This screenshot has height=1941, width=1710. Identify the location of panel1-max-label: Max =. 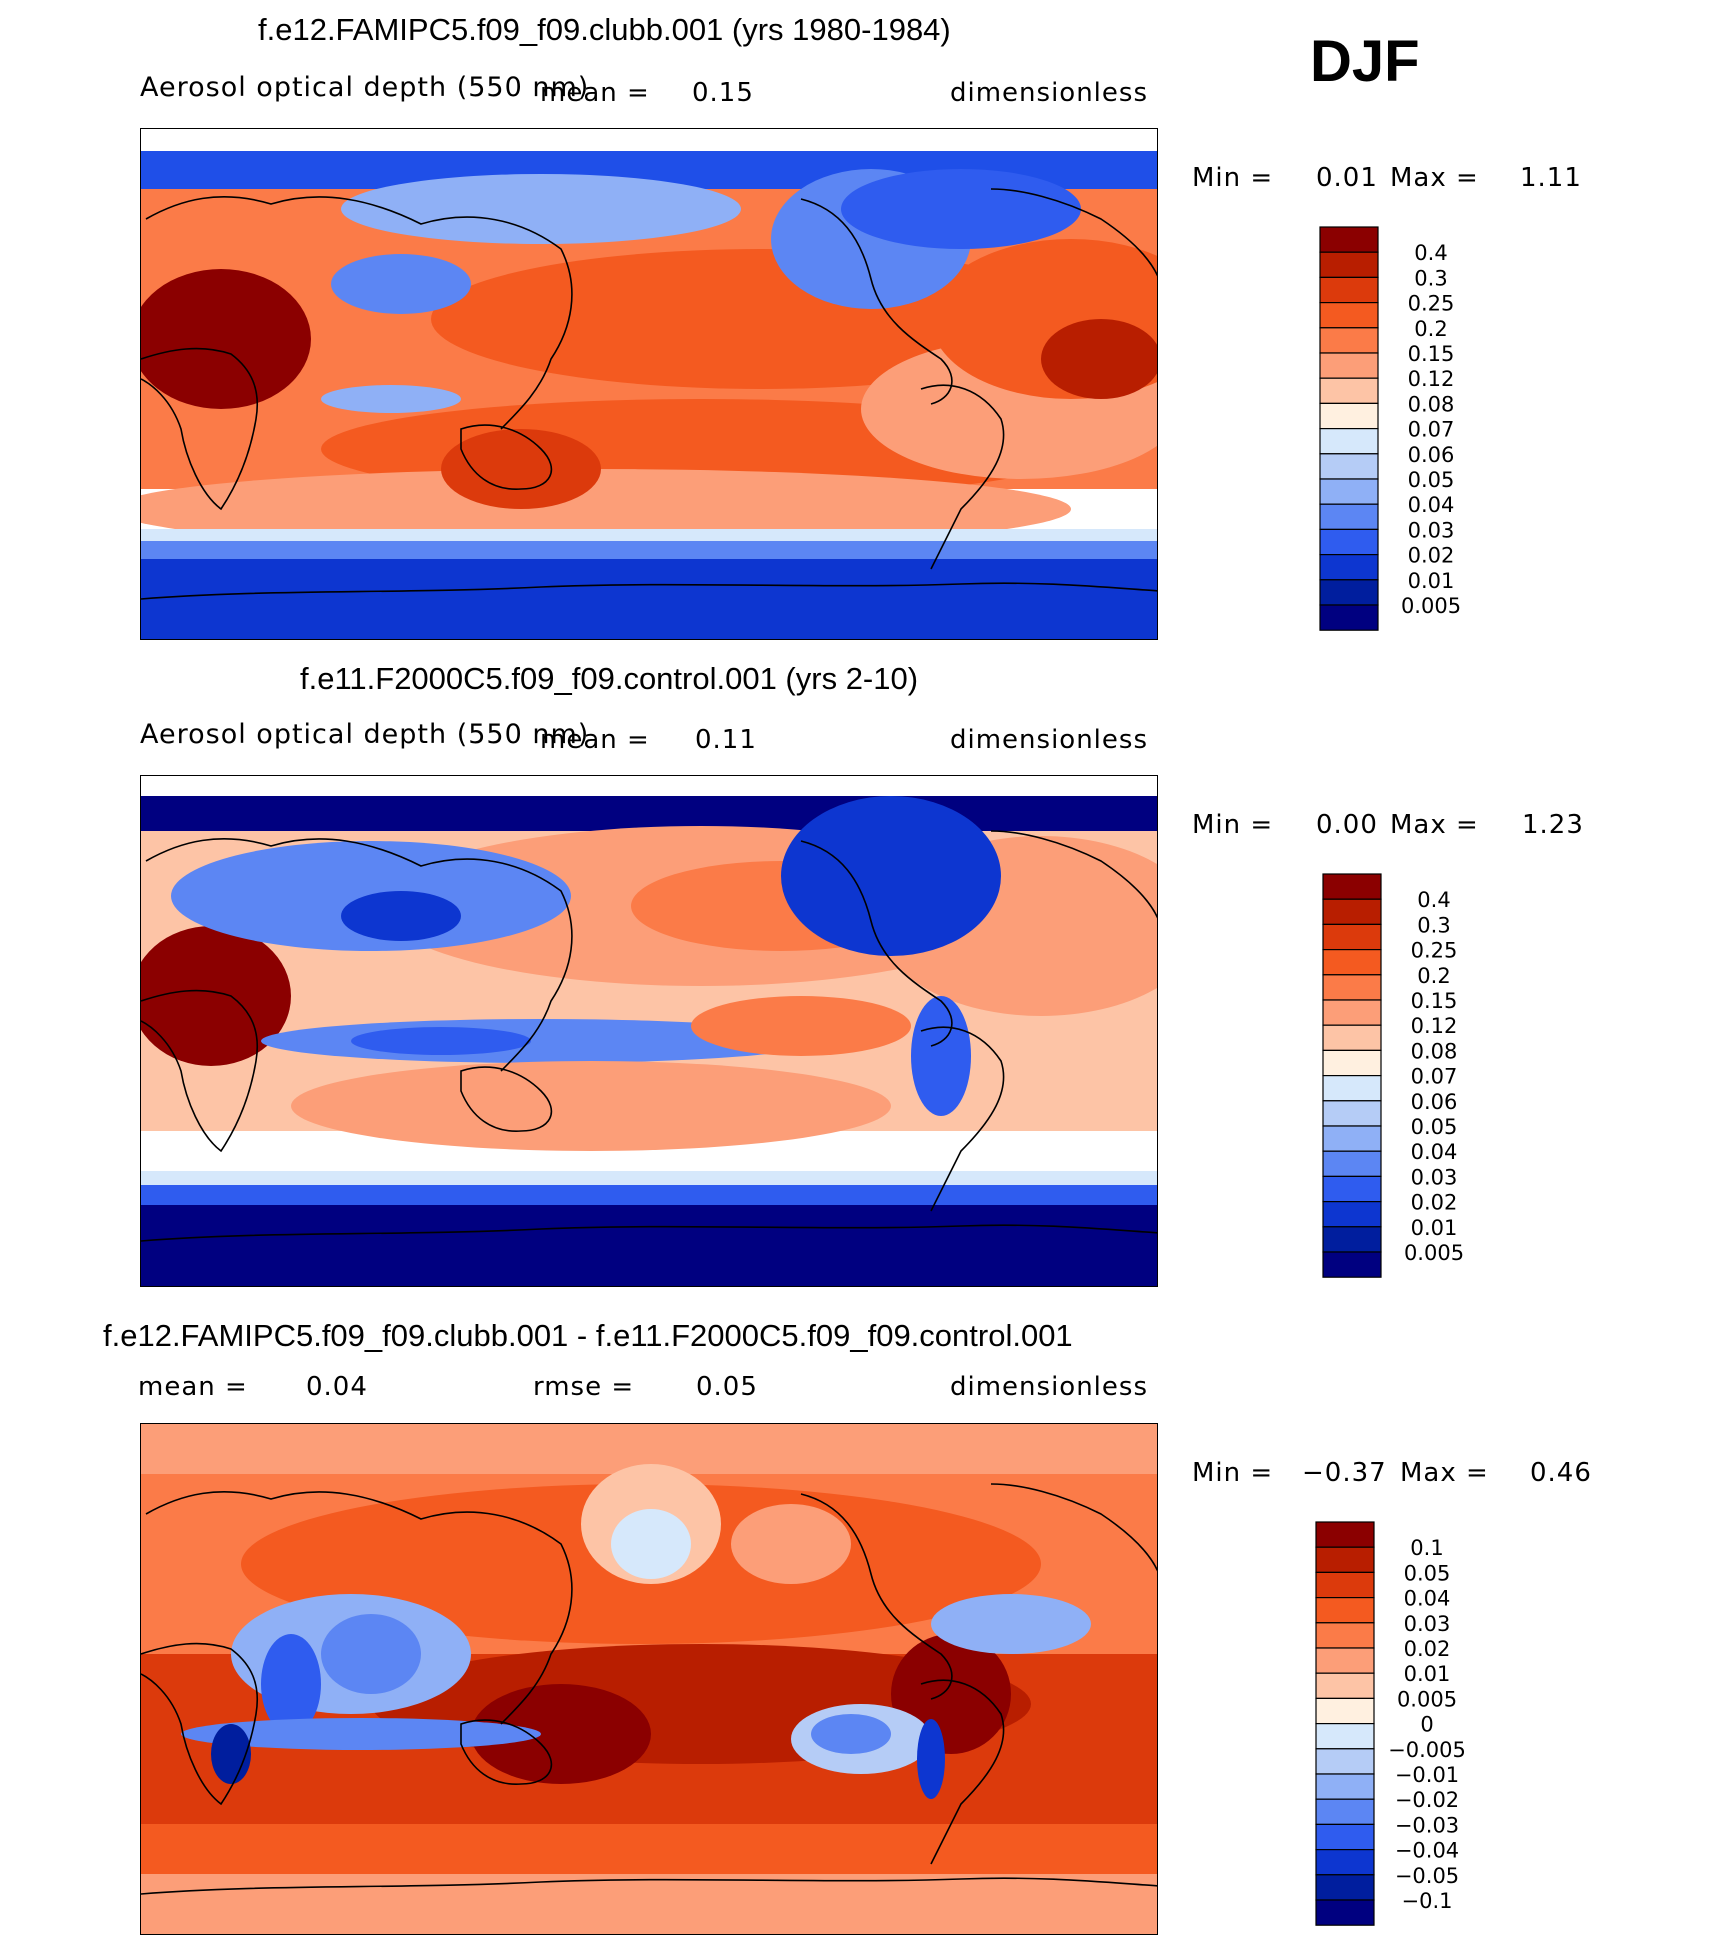
(1434, 178).